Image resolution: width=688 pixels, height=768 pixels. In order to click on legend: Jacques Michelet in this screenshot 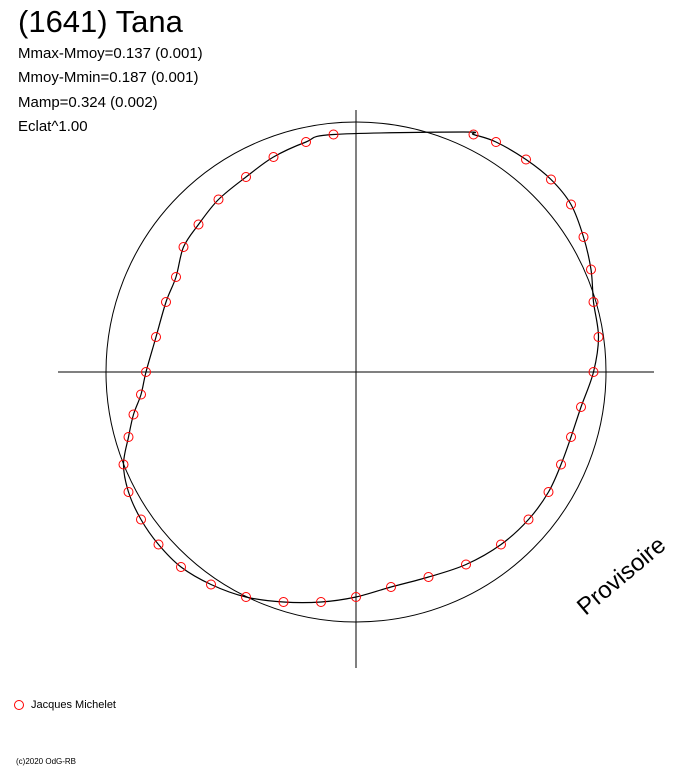, I will do `click(65, 705)`.